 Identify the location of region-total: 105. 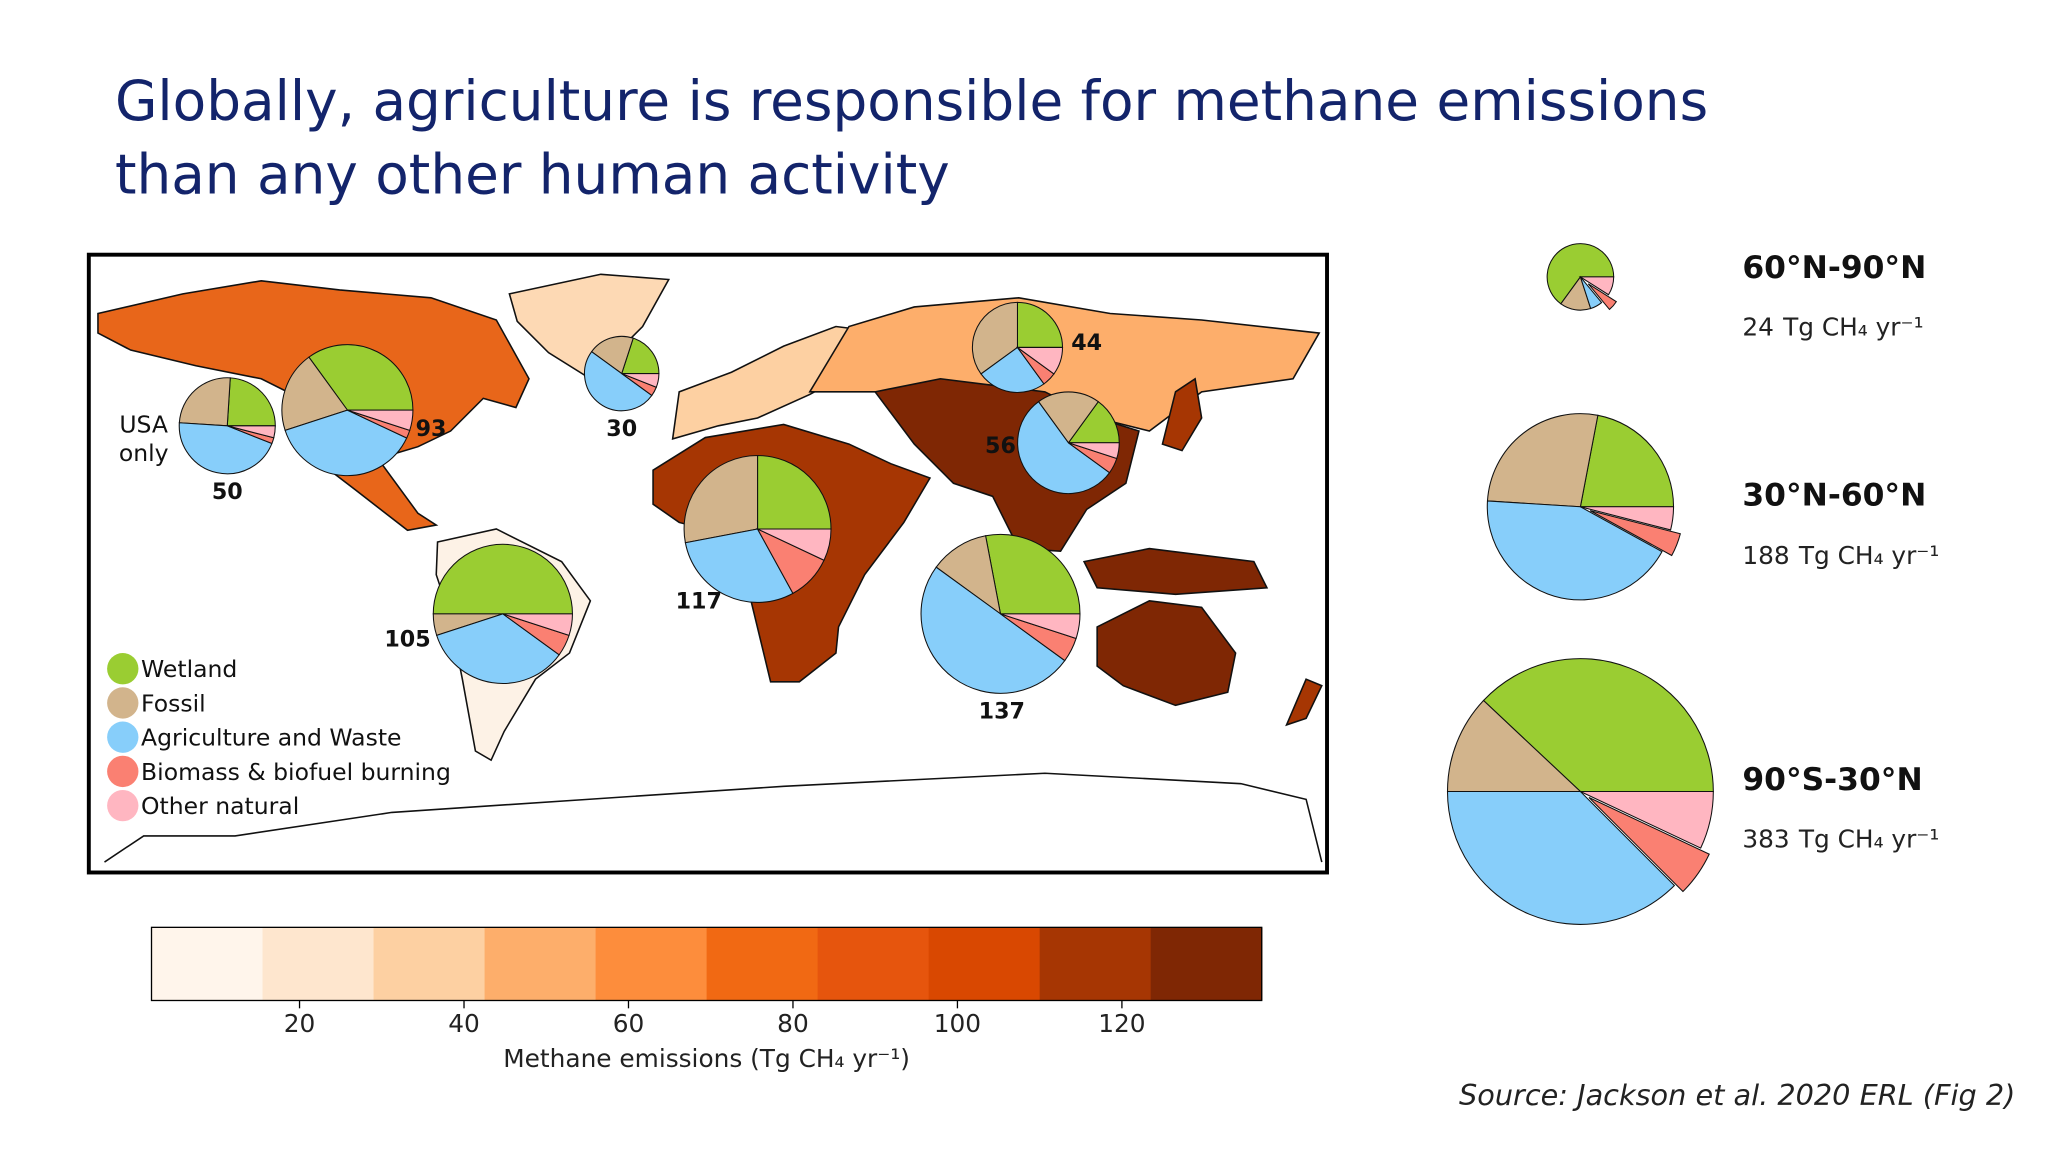
(407, 640).